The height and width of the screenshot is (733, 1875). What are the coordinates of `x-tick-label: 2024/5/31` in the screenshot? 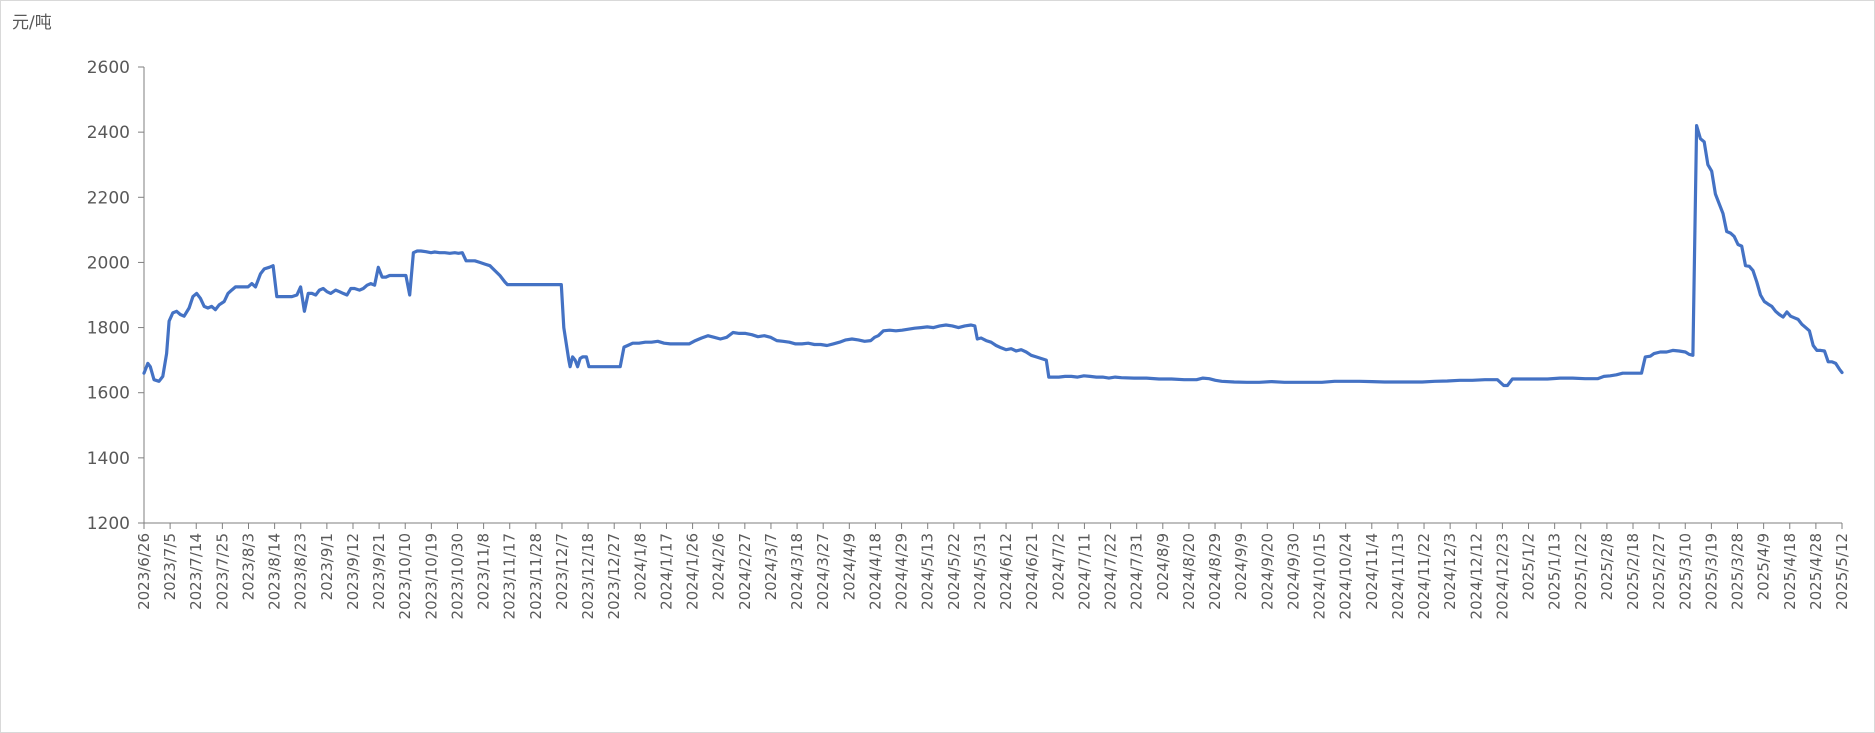 It's located at (980, 571).